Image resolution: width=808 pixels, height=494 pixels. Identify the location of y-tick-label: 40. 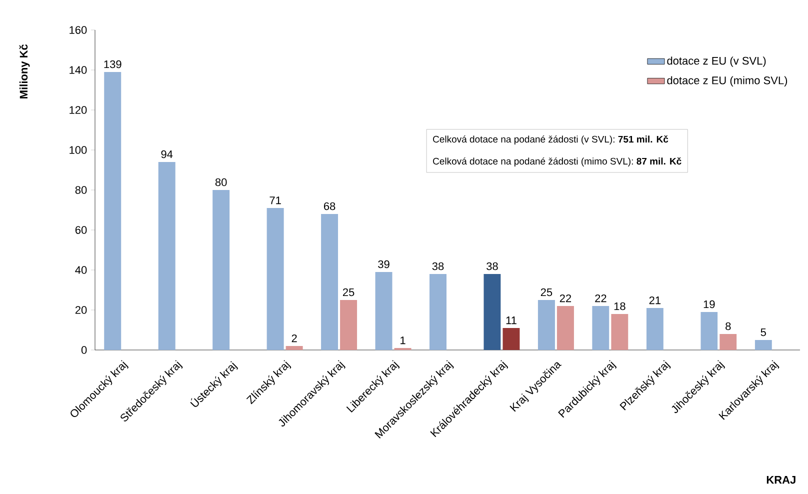
(81, 270).